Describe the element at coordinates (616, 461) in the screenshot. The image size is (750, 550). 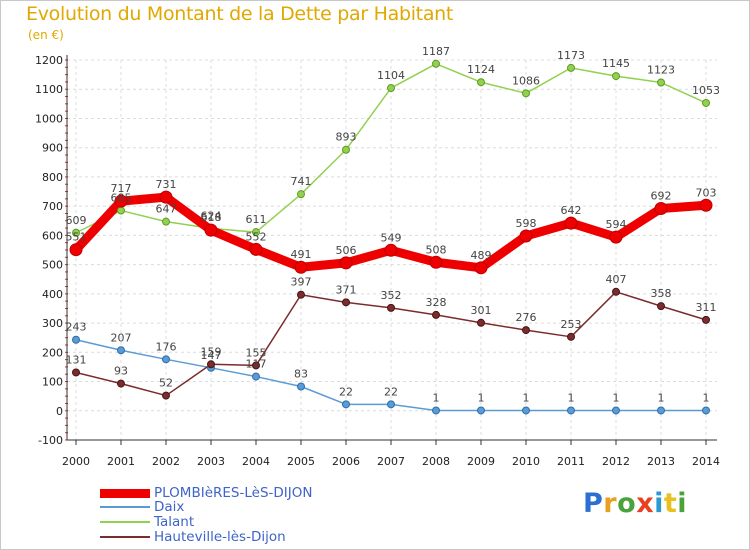
I see `x-tick-label: 2012` at that location.